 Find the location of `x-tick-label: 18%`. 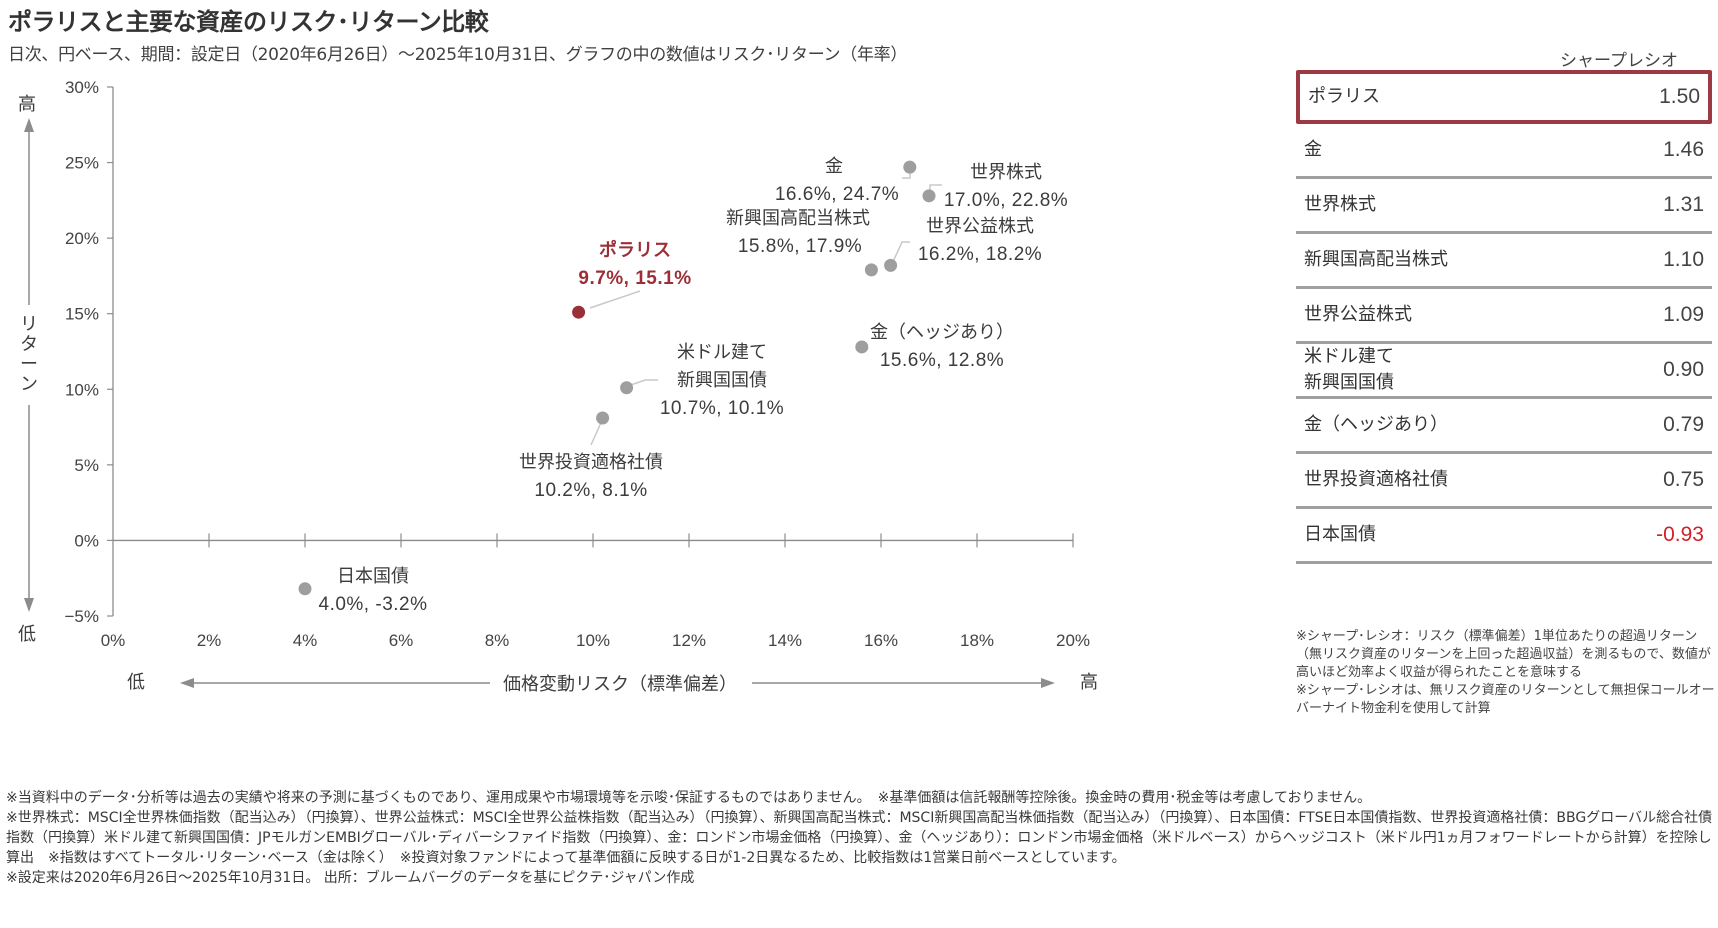

x-tick-label: 18% is located at coordinates (977, 640).